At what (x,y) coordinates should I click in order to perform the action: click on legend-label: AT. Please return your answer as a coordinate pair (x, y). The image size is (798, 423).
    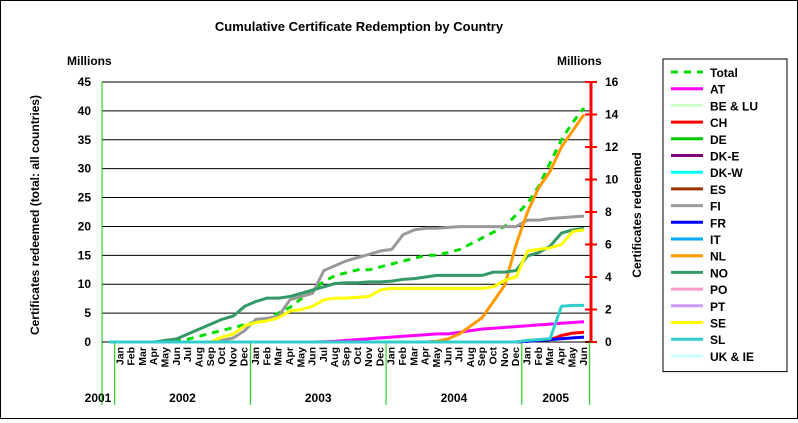
    Looking at the image, I should click on (718, 90).